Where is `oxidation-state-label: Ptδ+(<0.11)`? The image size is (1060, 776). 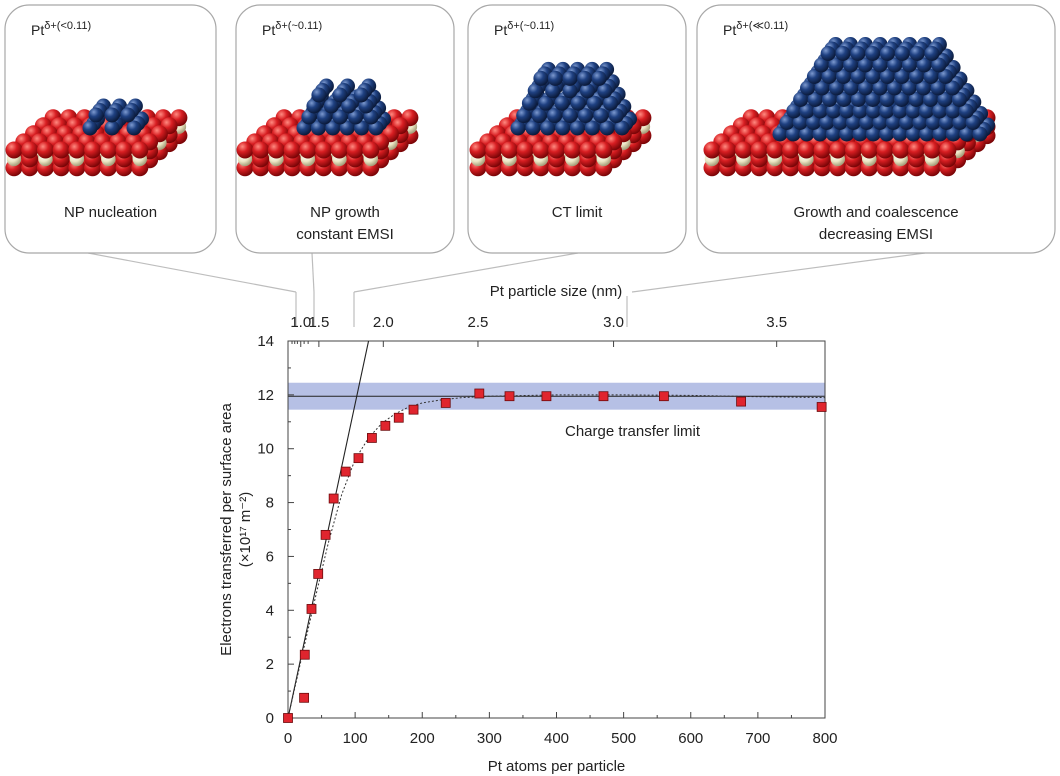 oxidation-state-label: Ptδ+(<0.11) is located at coordinates (61, 29).